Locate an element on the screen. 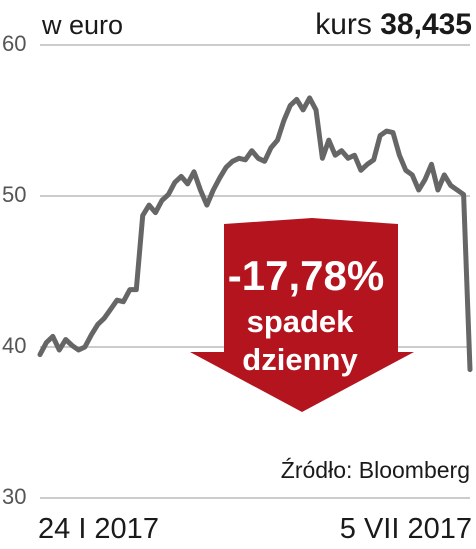  y-tick-label: 40 is located at coordinates (14, 345).